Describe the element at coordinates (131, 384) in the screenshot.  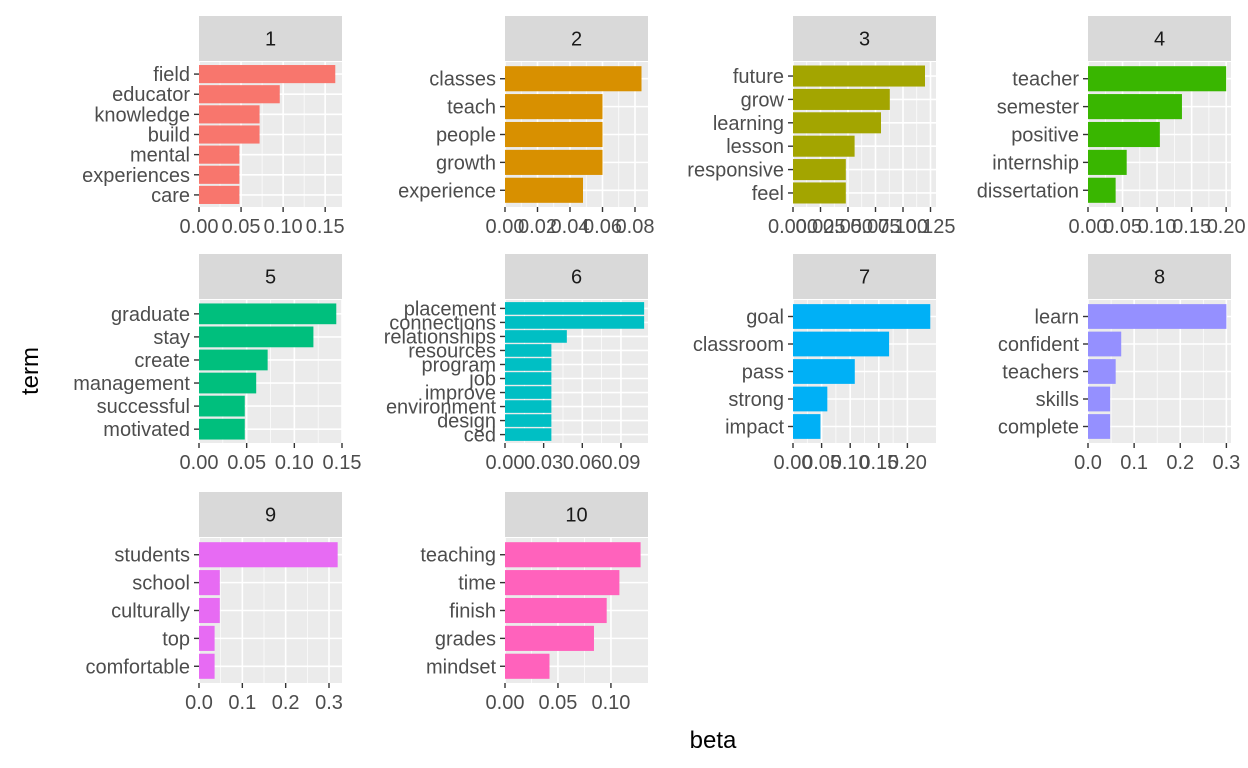
I see `term-label: management` at that location.